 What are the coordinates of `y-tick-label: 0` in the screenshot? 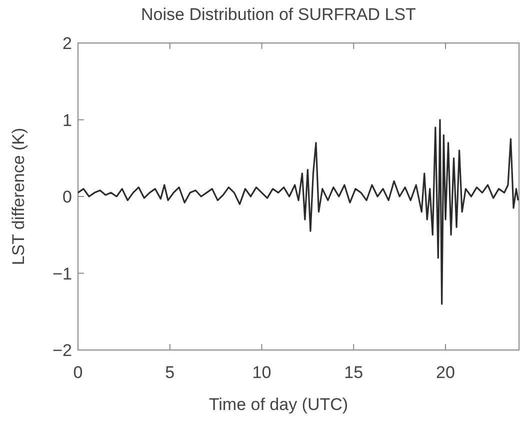 It's located at (67, 197).